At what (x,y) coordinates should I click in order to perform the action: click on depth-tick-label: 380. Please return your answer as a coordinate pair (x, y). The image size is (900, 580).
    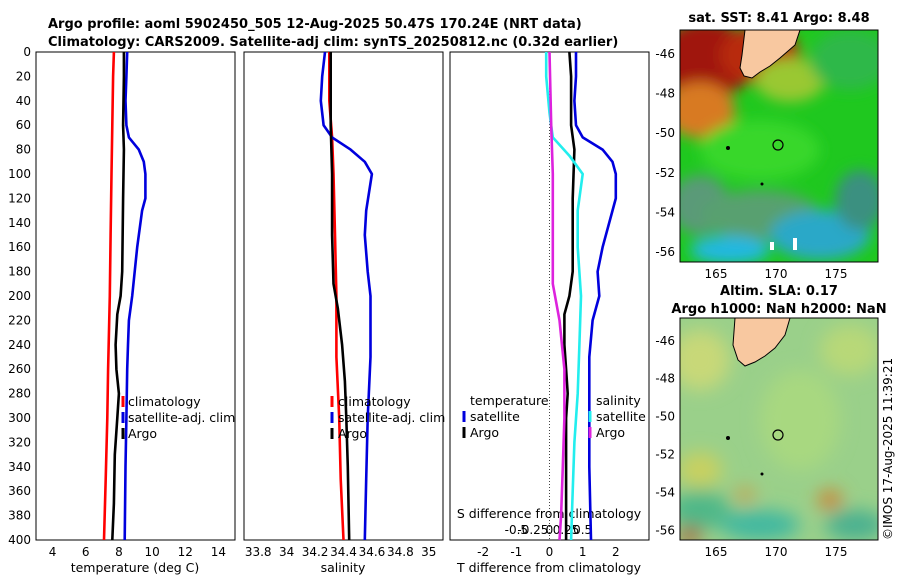
    Looking at the image, I should click on (19, 516).